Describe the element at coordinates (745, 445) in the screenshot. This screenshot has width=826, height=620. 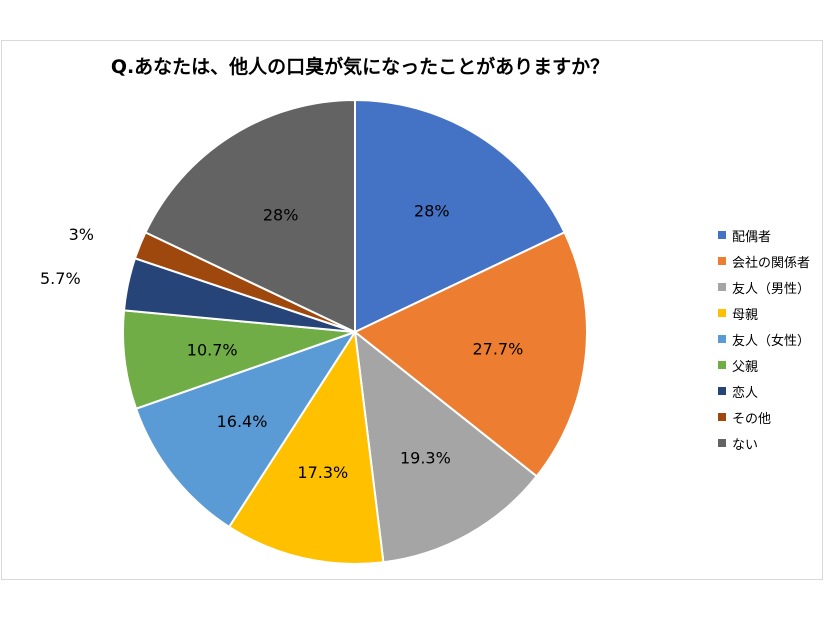
I see `legend-label: ない` at that location.